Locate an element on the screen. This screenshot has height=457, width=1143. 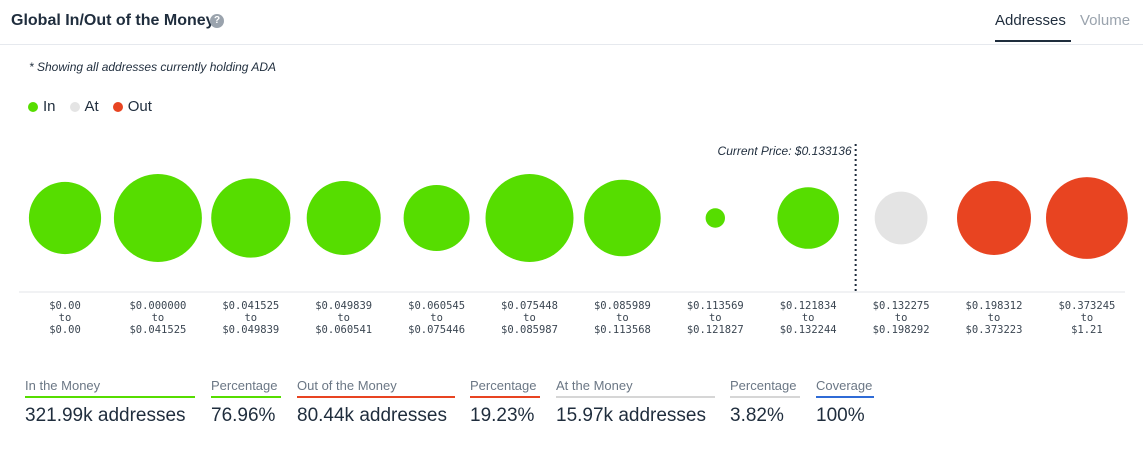
tick-label-to: $0.121827 is located at coordinates (715, 330).